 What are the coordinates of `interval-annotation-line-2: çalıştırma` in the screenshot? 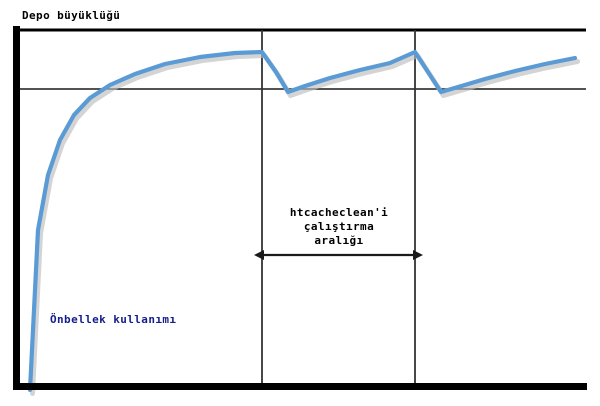 It's located at (339, 226).